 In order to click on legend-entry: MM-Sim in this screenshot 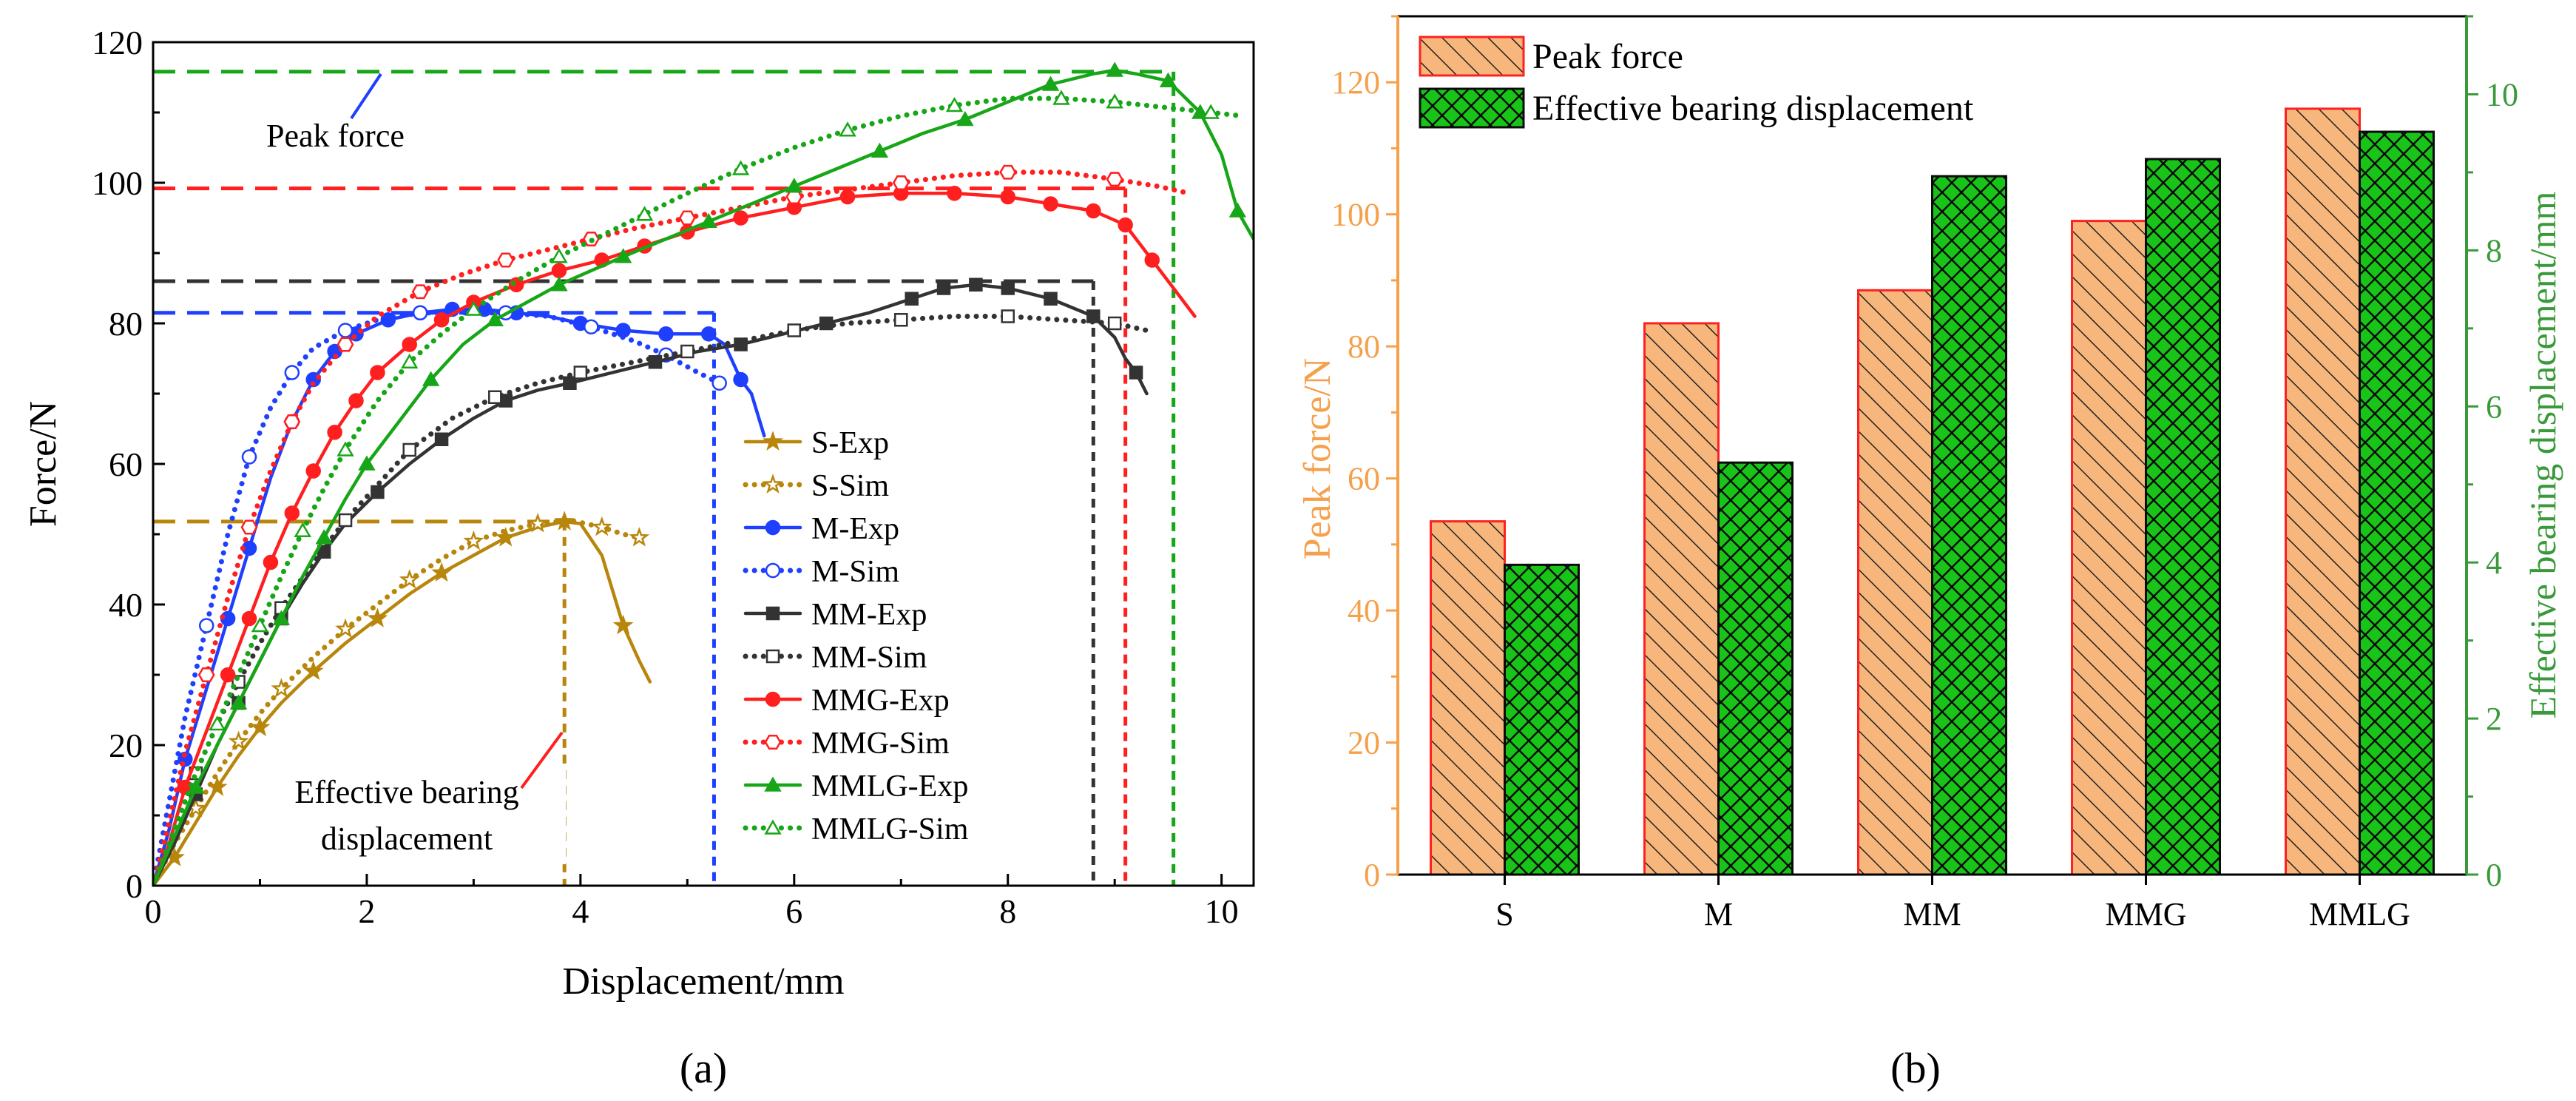, I will do `click(835, 658)`.